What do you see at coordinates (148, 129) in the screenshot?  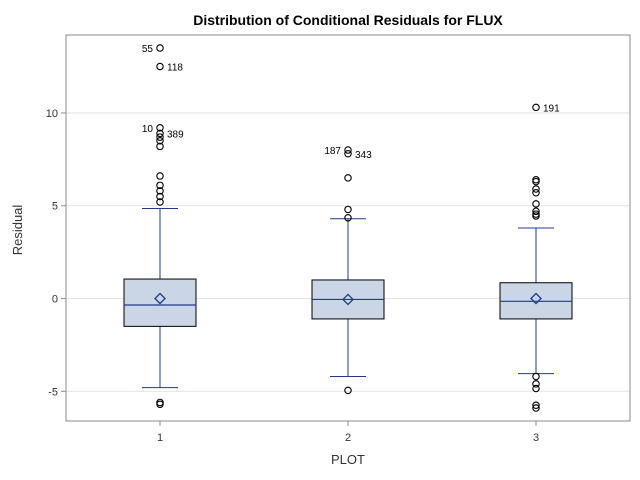 I see `outlier-label: 10` at bounding box center [148, 129].